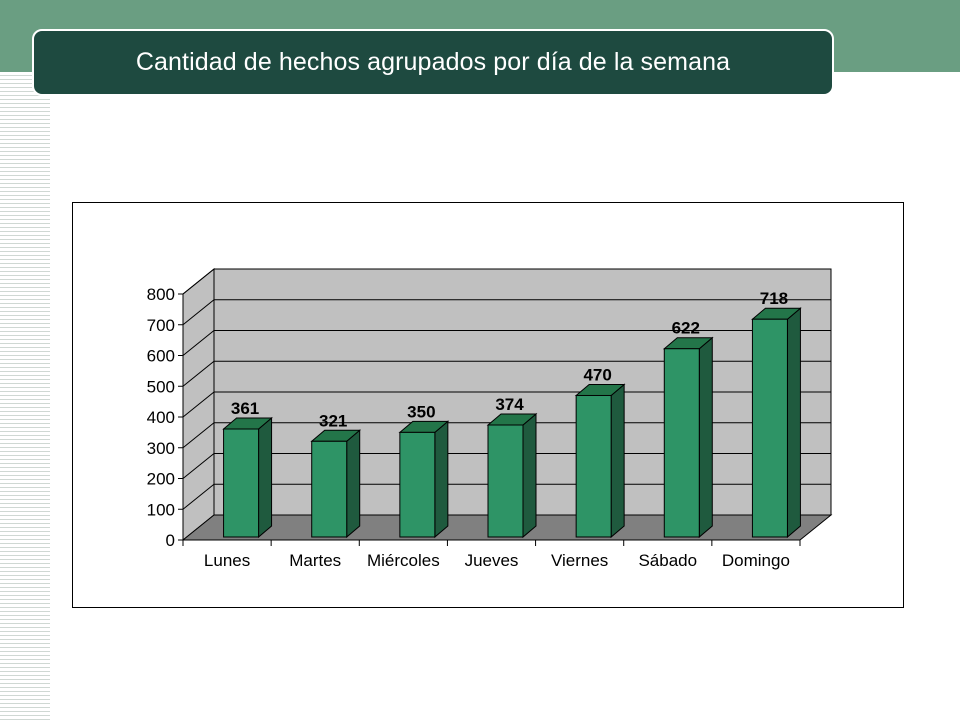 The height and width of the screenshot is (720, 960). Describe the element at coordinates (579, 560) in the screenshot. I see `x-tick-label: Viernes` at that location.